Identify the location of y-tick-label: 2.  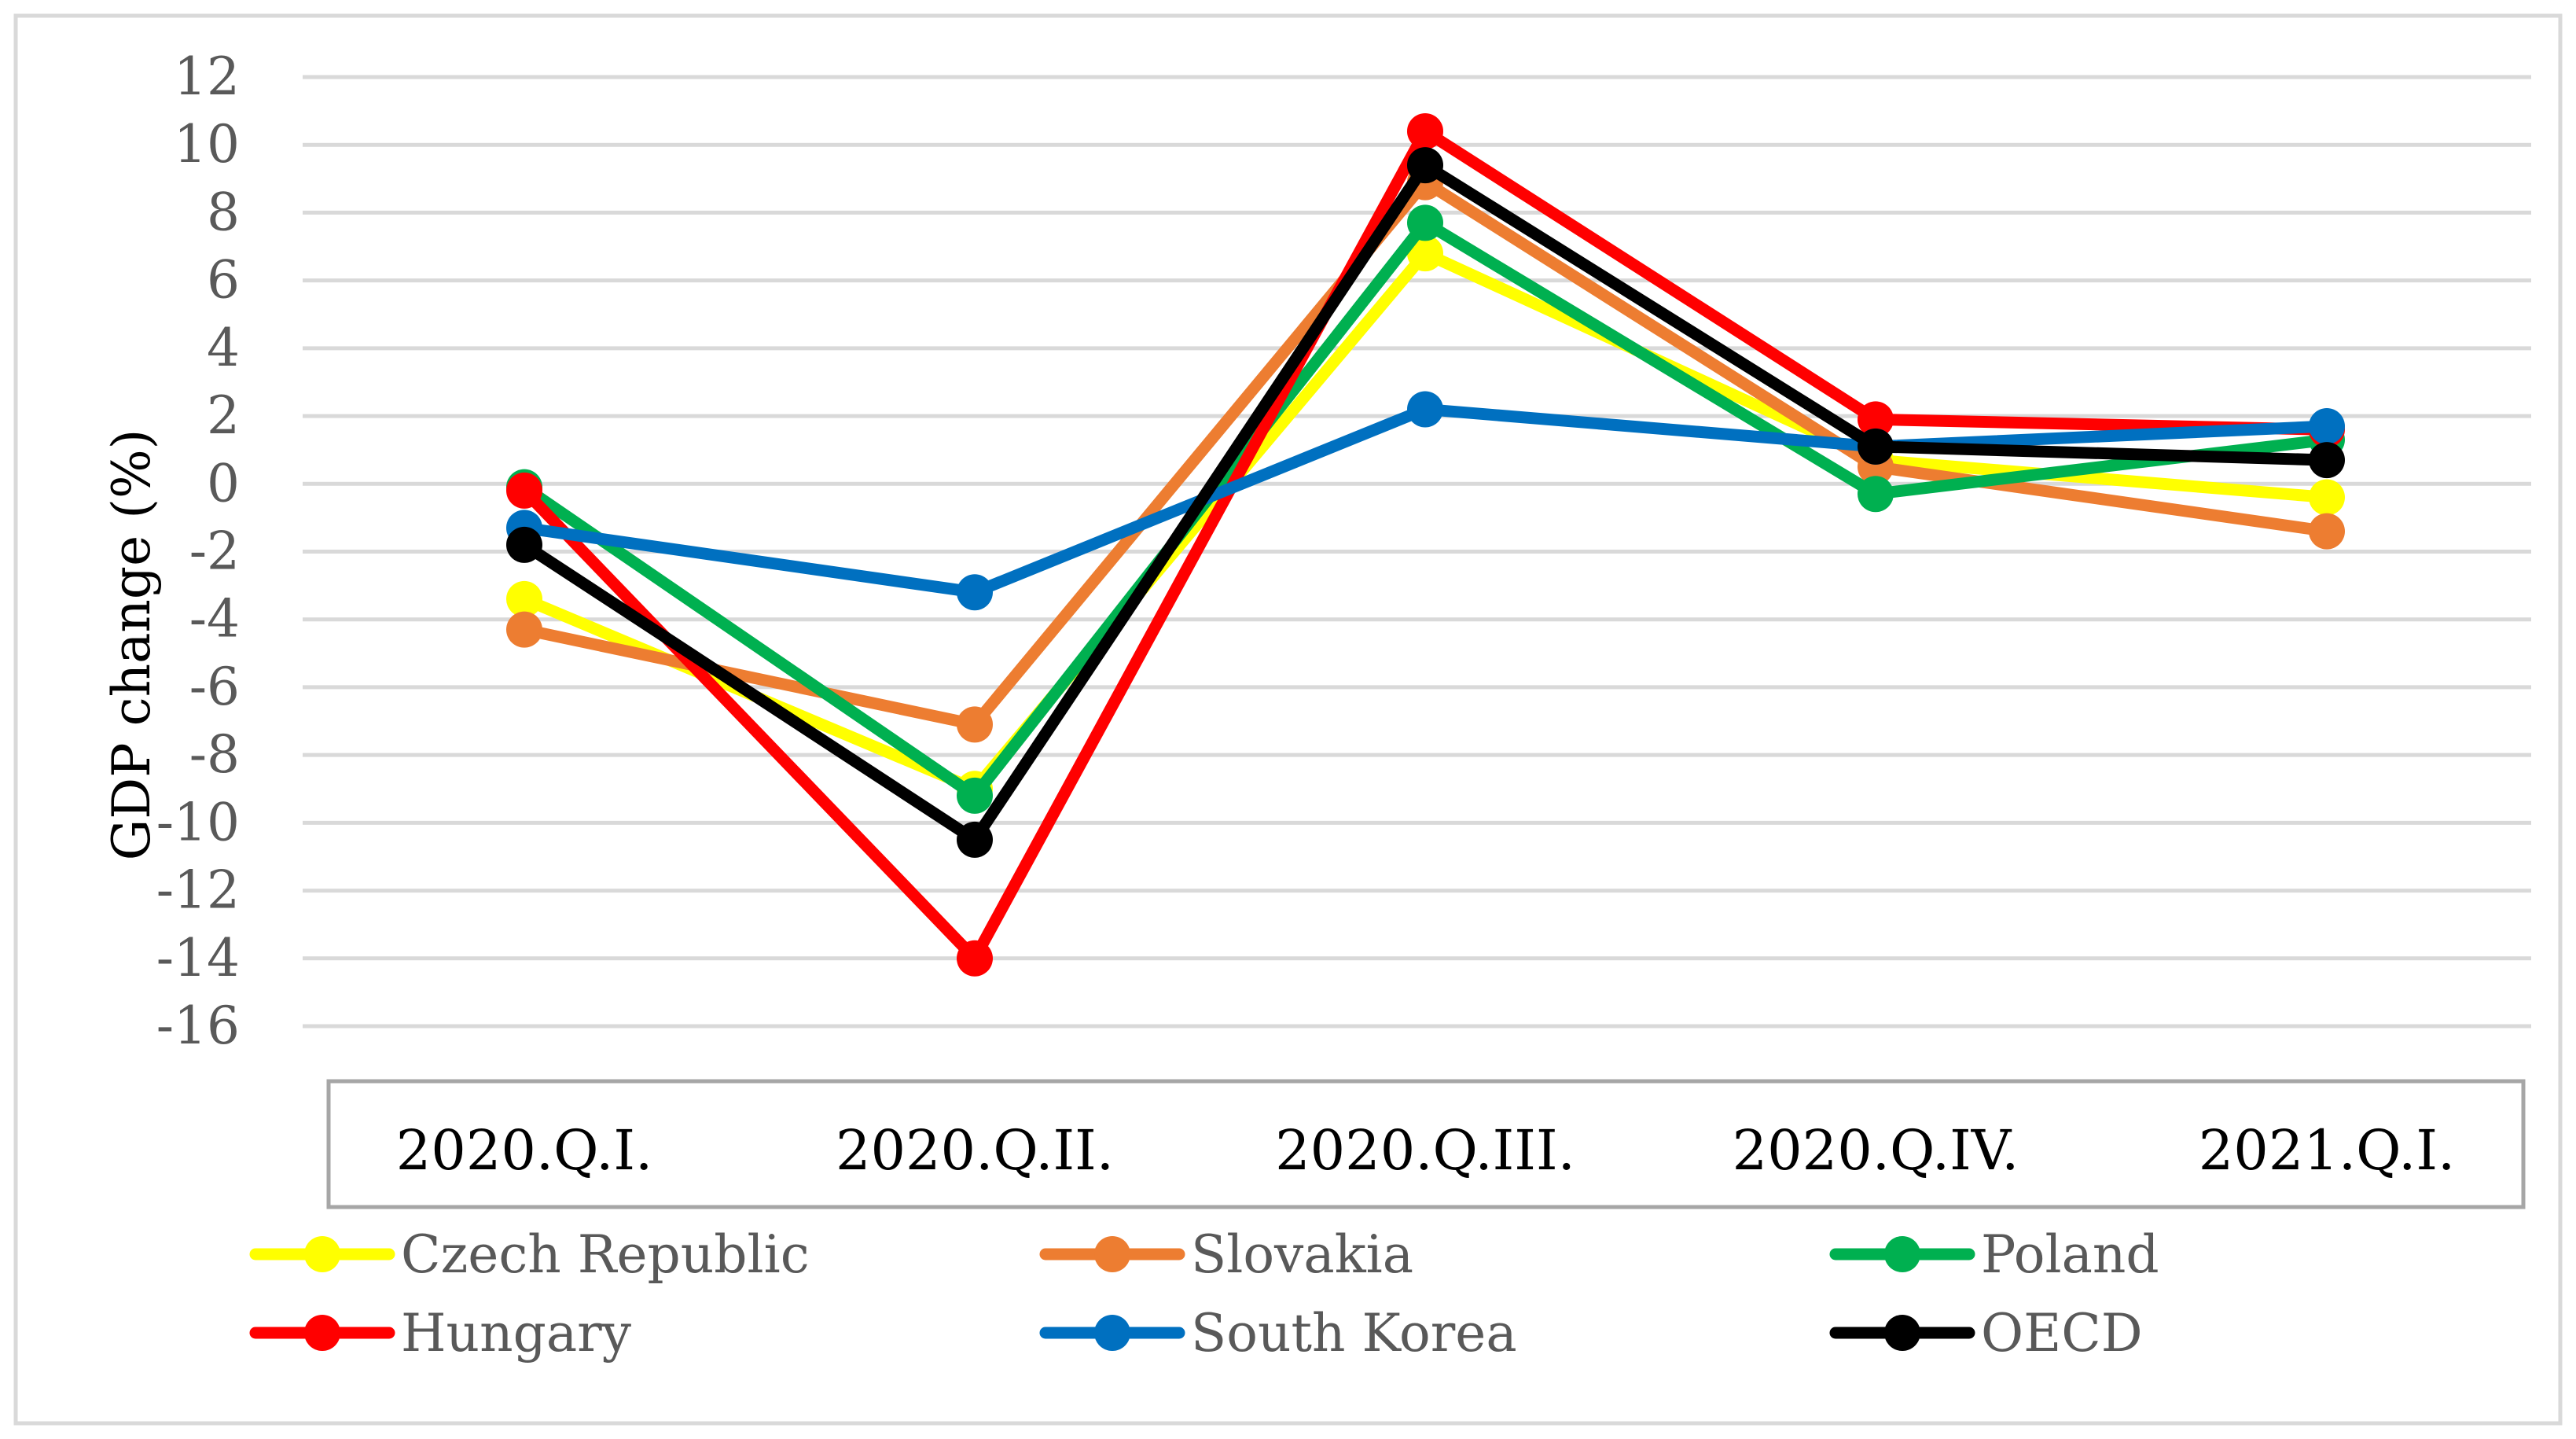
(223, 415).